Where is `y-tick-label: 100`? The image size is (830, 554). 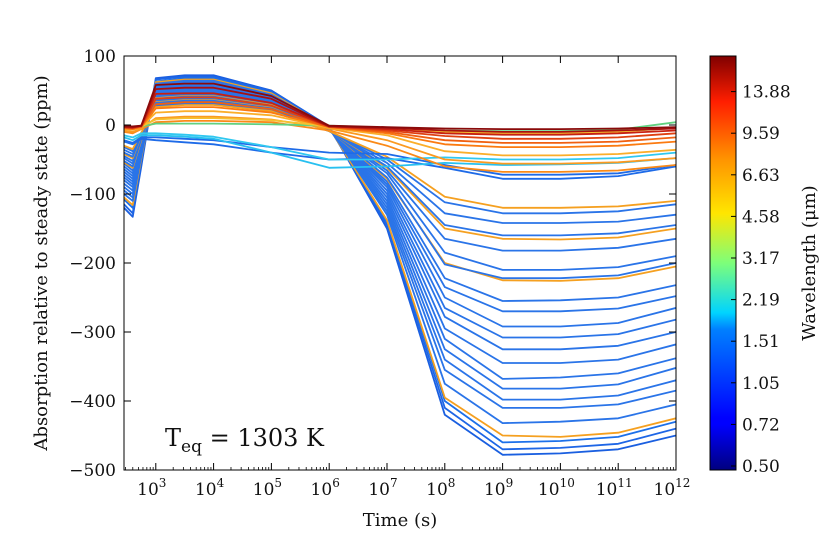 y-tick-label: 100 is located at coordinates (100, 57).